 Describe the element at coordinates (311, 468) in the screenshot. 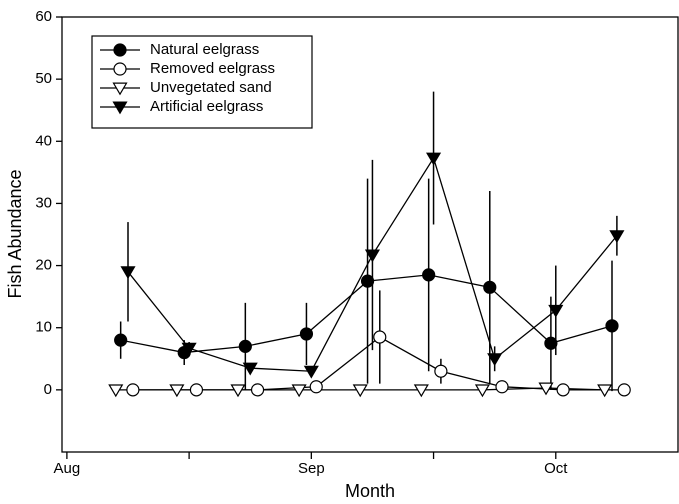

I see `x-tick-label: Sep` at that location.